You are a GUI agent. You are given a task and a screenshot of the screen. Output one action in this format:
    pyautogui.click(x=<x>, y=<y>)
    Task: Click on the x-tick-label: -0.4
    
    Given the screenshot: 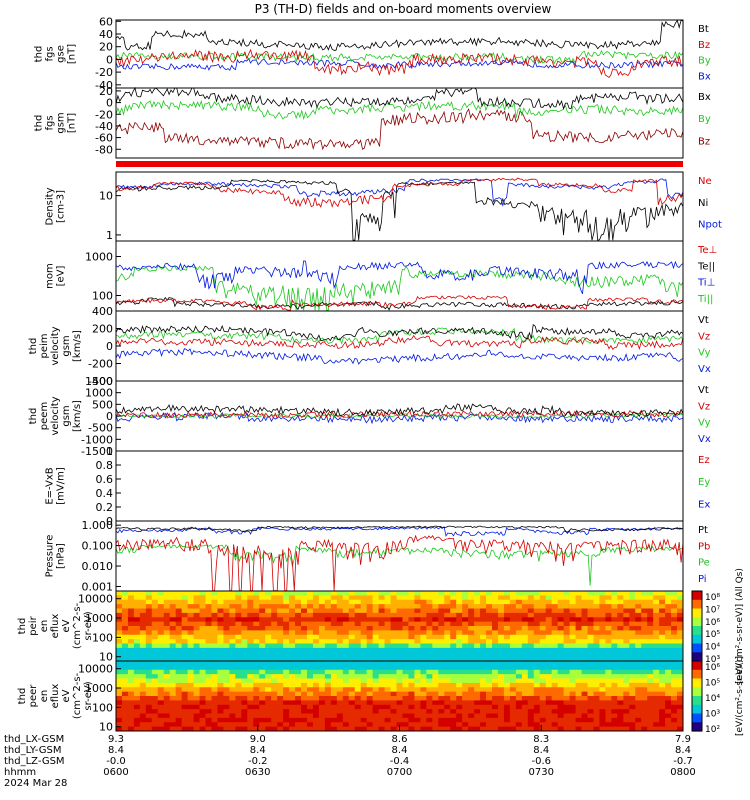 What is the action you would take?
    pyautogui.click(x=400, y=761)
    